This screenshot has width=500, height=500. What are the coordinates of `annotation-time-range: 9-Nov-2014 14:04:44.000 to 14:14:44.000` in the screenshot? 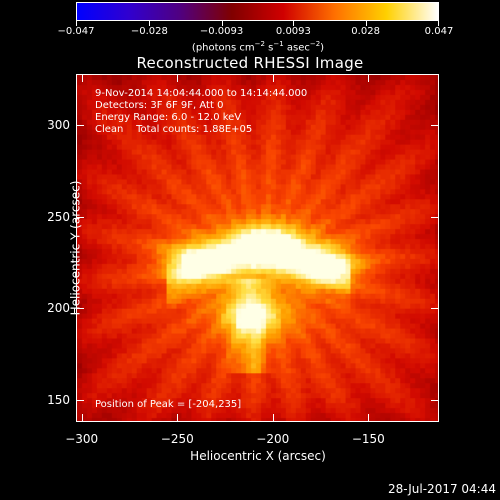 It's located at (201, 93).